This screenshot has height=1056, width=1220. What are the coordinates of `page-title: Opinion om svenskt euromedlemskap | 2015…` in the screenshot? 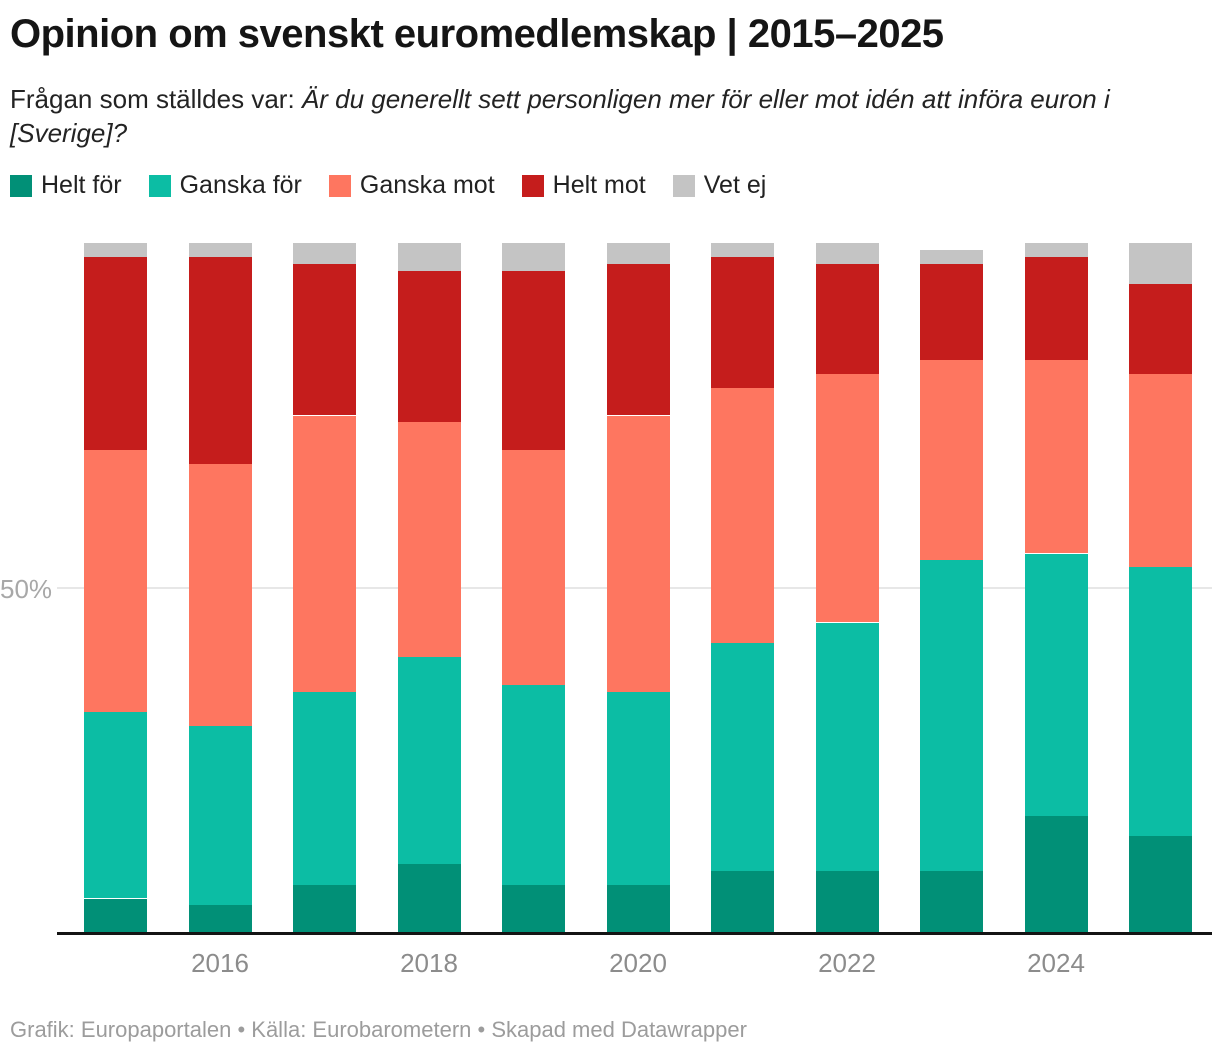 It's located at (477, 34).